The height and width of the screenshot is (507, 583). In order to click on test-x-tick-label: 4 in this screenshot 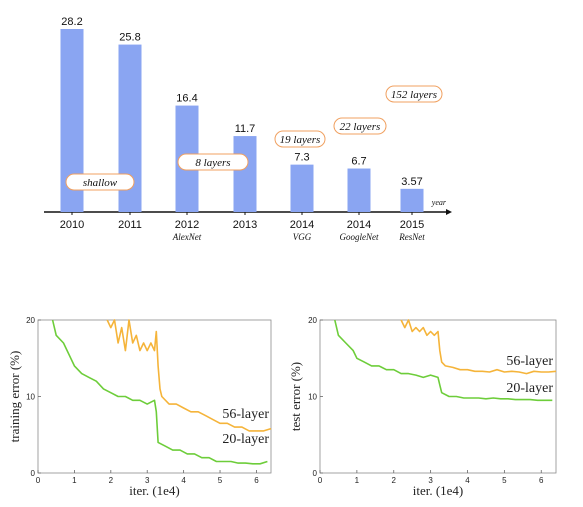, I will do `click(467, 480)`.